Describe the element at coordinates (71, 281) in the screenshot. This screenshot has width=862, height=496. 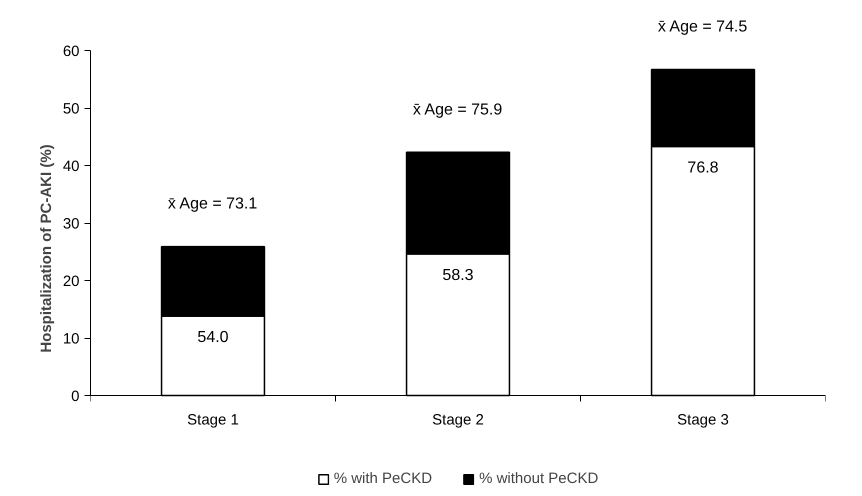
I see `y-tick-label: 20` at that location.